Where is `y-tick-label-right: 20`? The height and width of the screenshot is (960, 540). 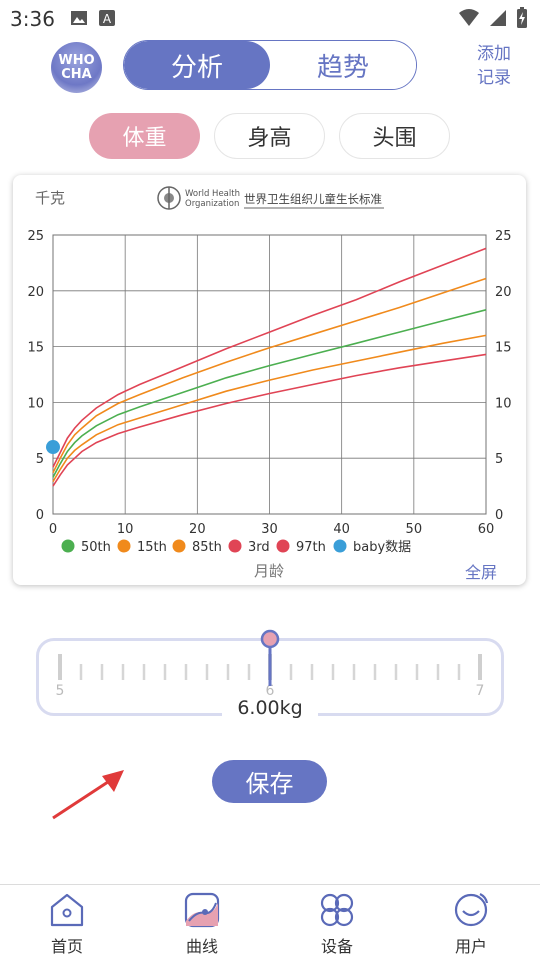 y-tick-label-right: 20 is located at coordinates (503, 292).